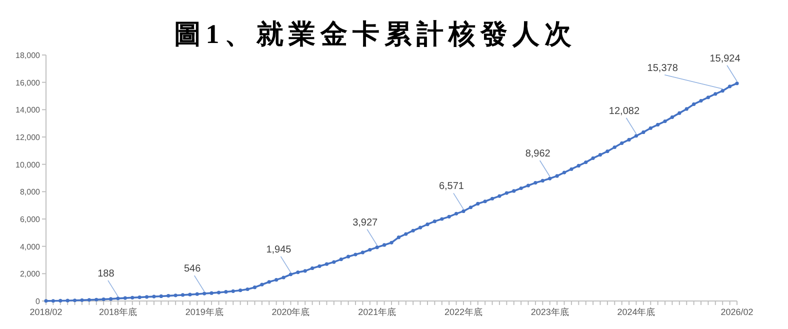 The height and width of the screenshot is (329, 788). I want to click on x-tick-label: 2024年底, so click(636, 312).